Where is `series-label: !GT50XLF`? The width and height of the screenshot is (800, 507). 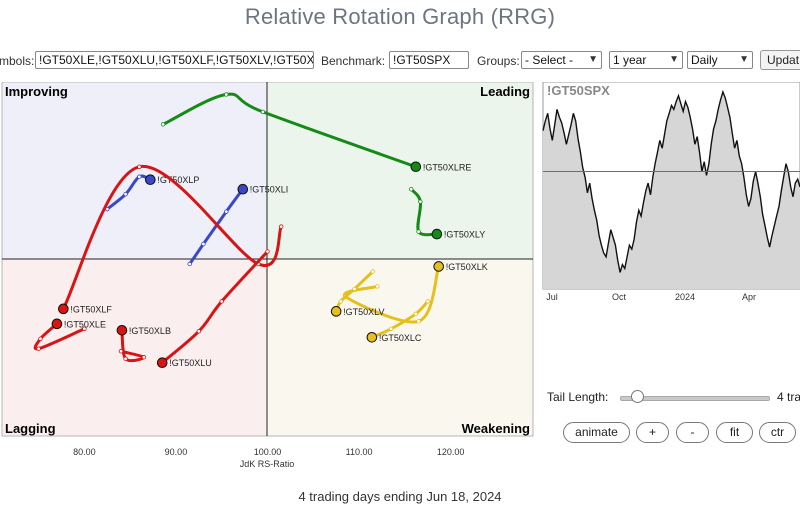
series-label: !GT50XLF is located at coordinates (91, 309).